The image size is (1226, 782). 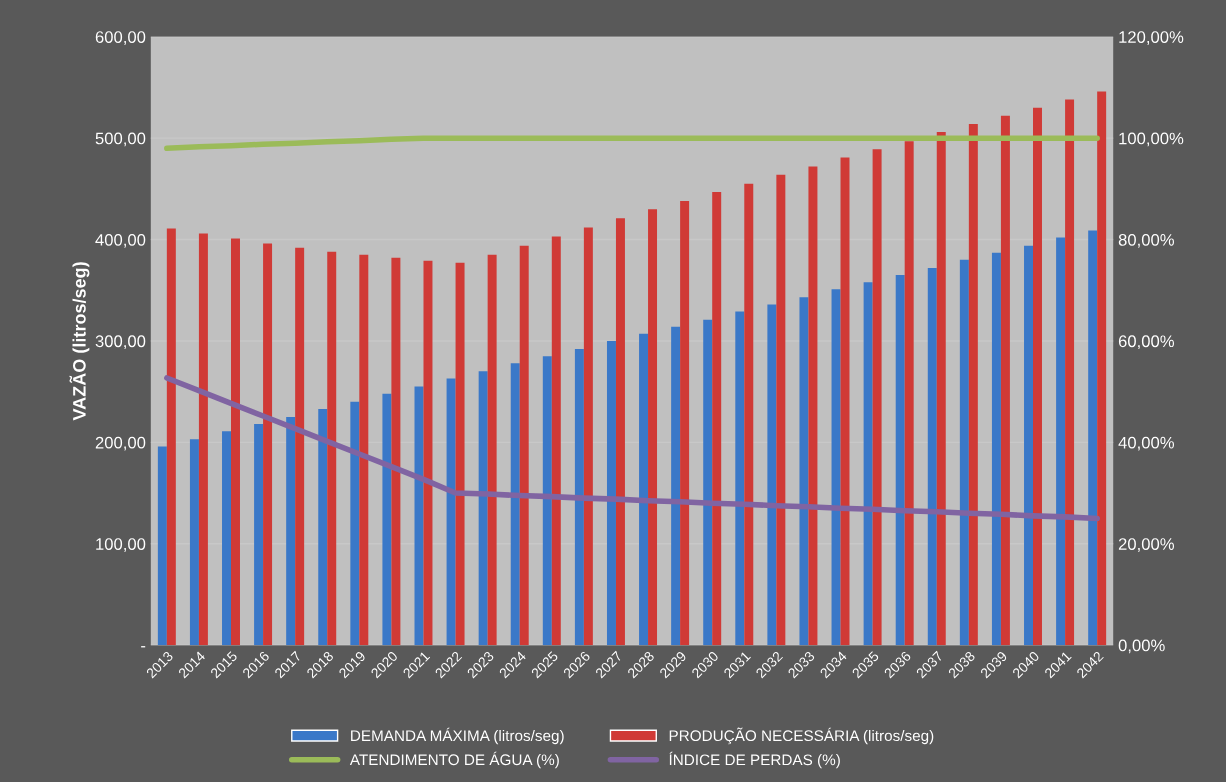 I want to click on y2-tick-label: 120,00%, so click(x=1151, y=38).